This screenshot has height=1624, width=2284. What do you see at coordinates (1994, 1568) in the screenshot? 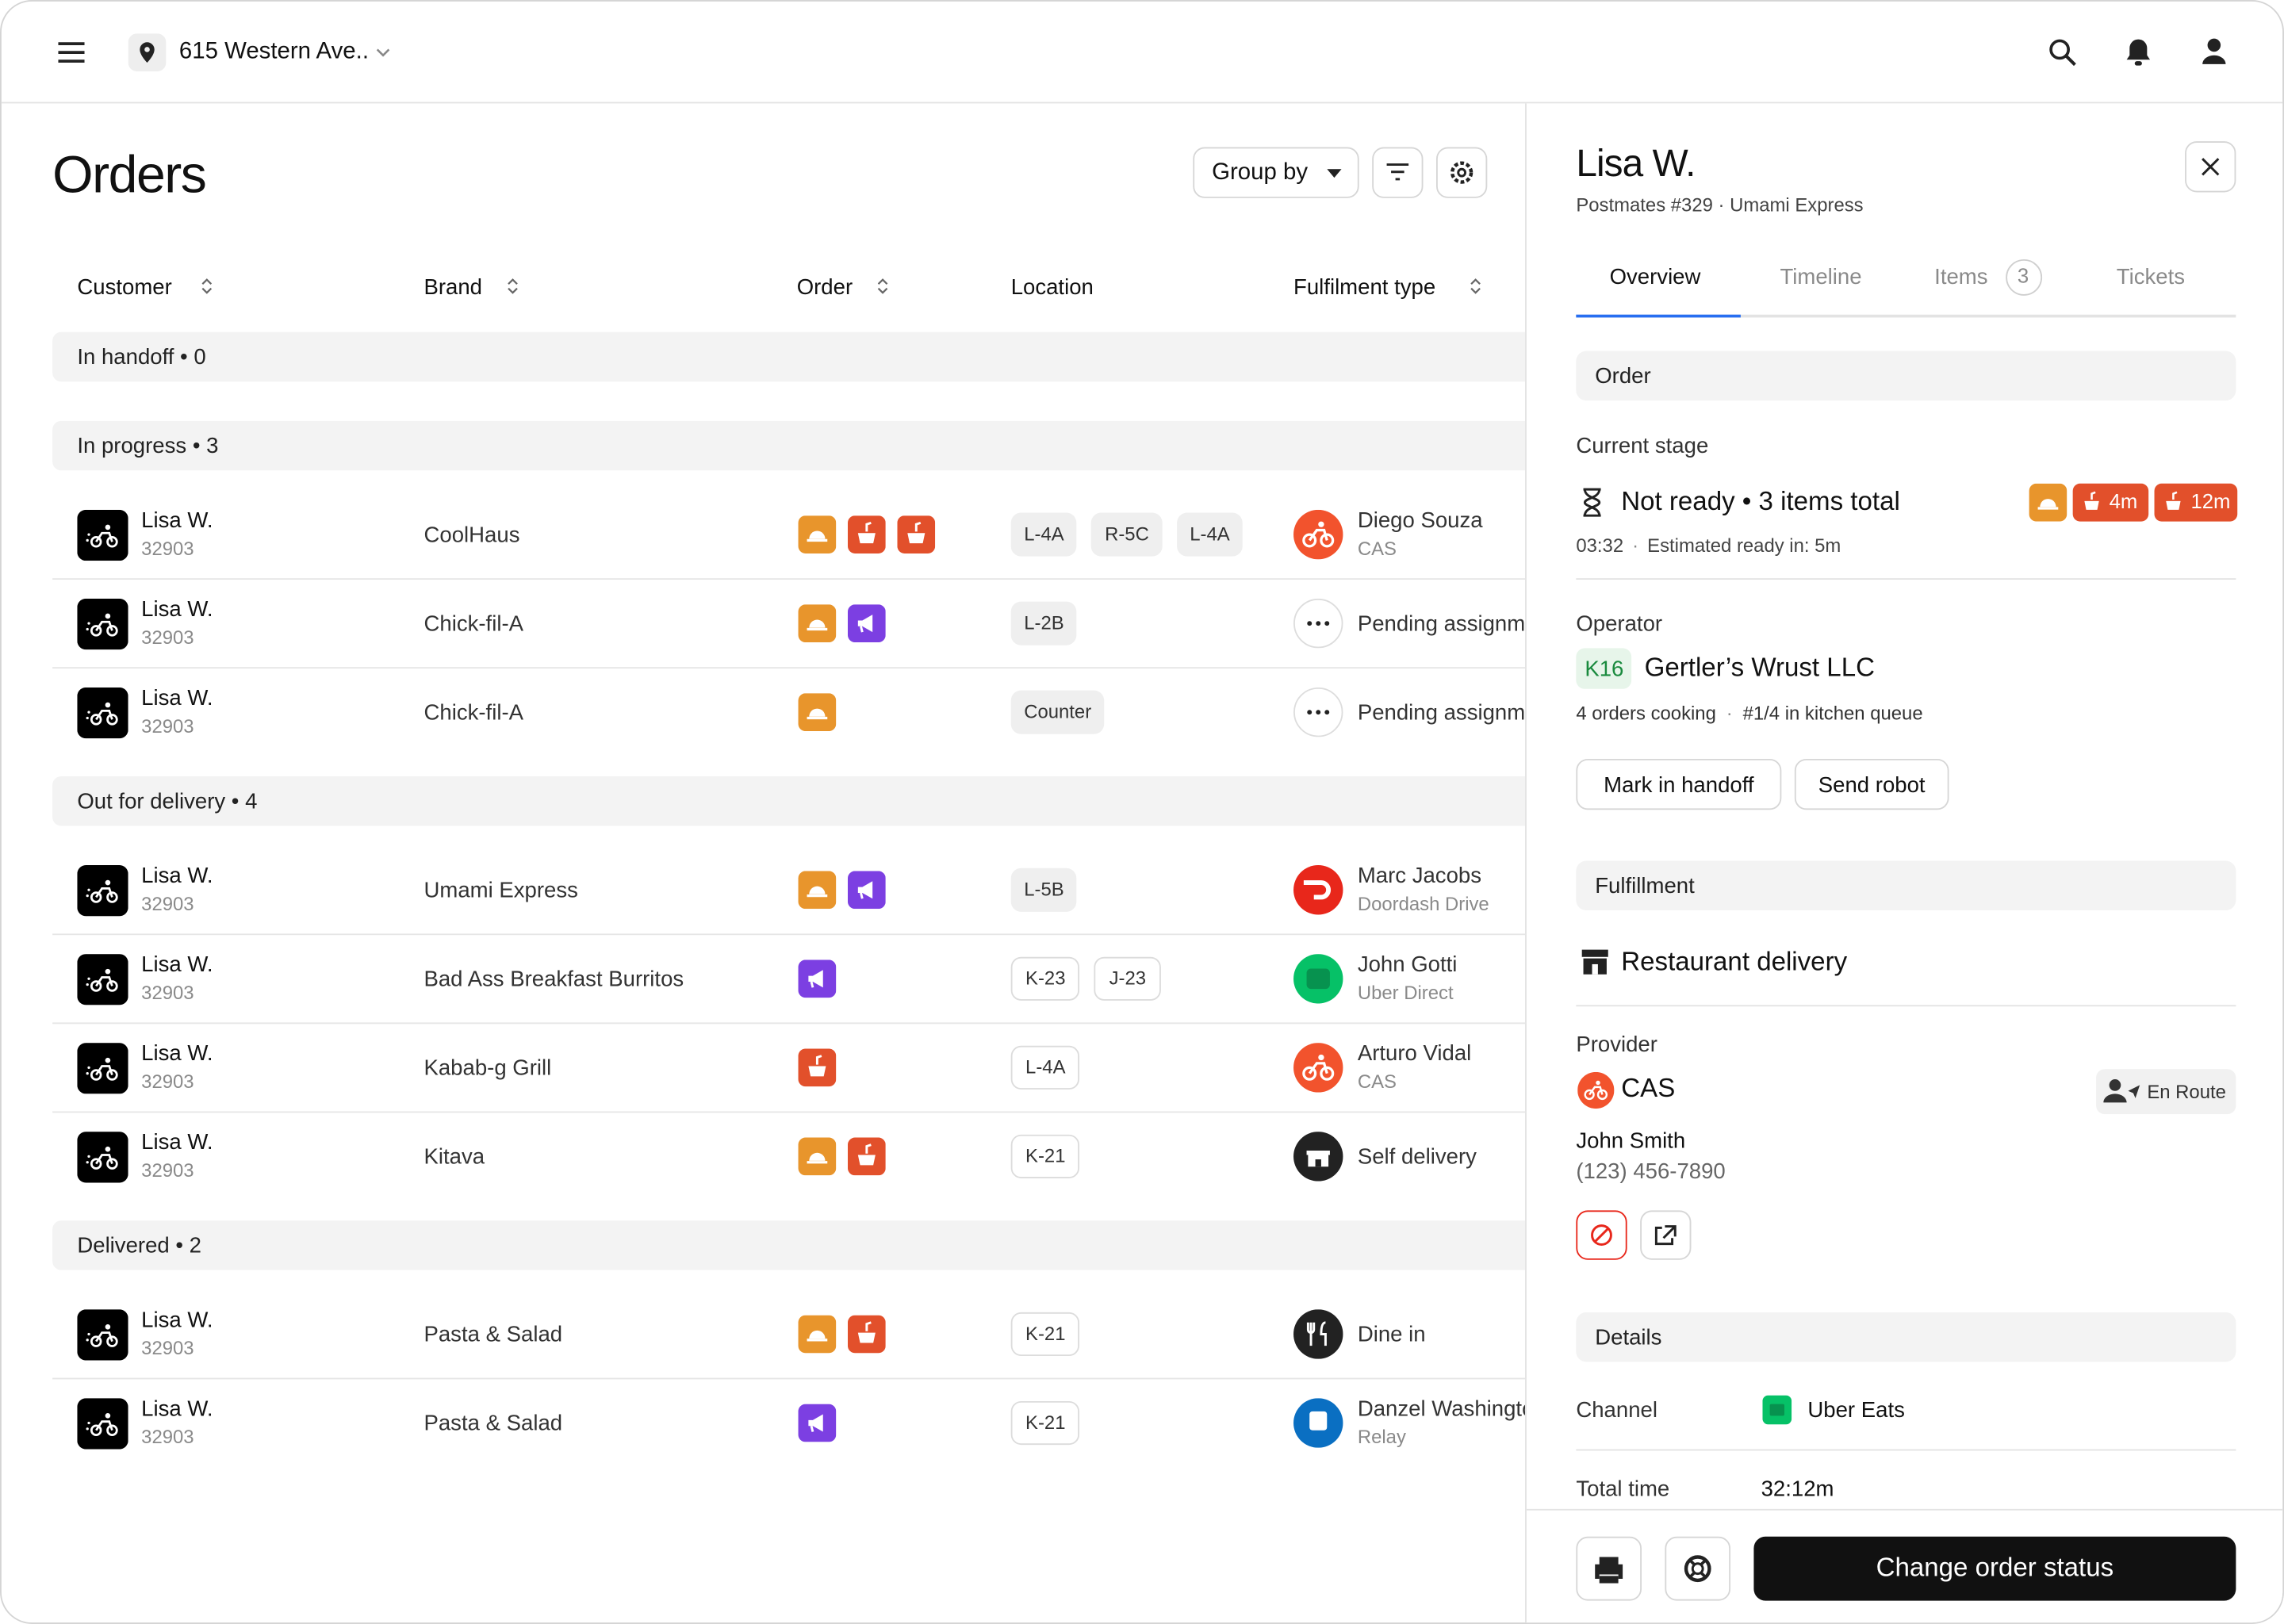
I see `change-status-button: Change order status` at bounding box center [1994, 1568].